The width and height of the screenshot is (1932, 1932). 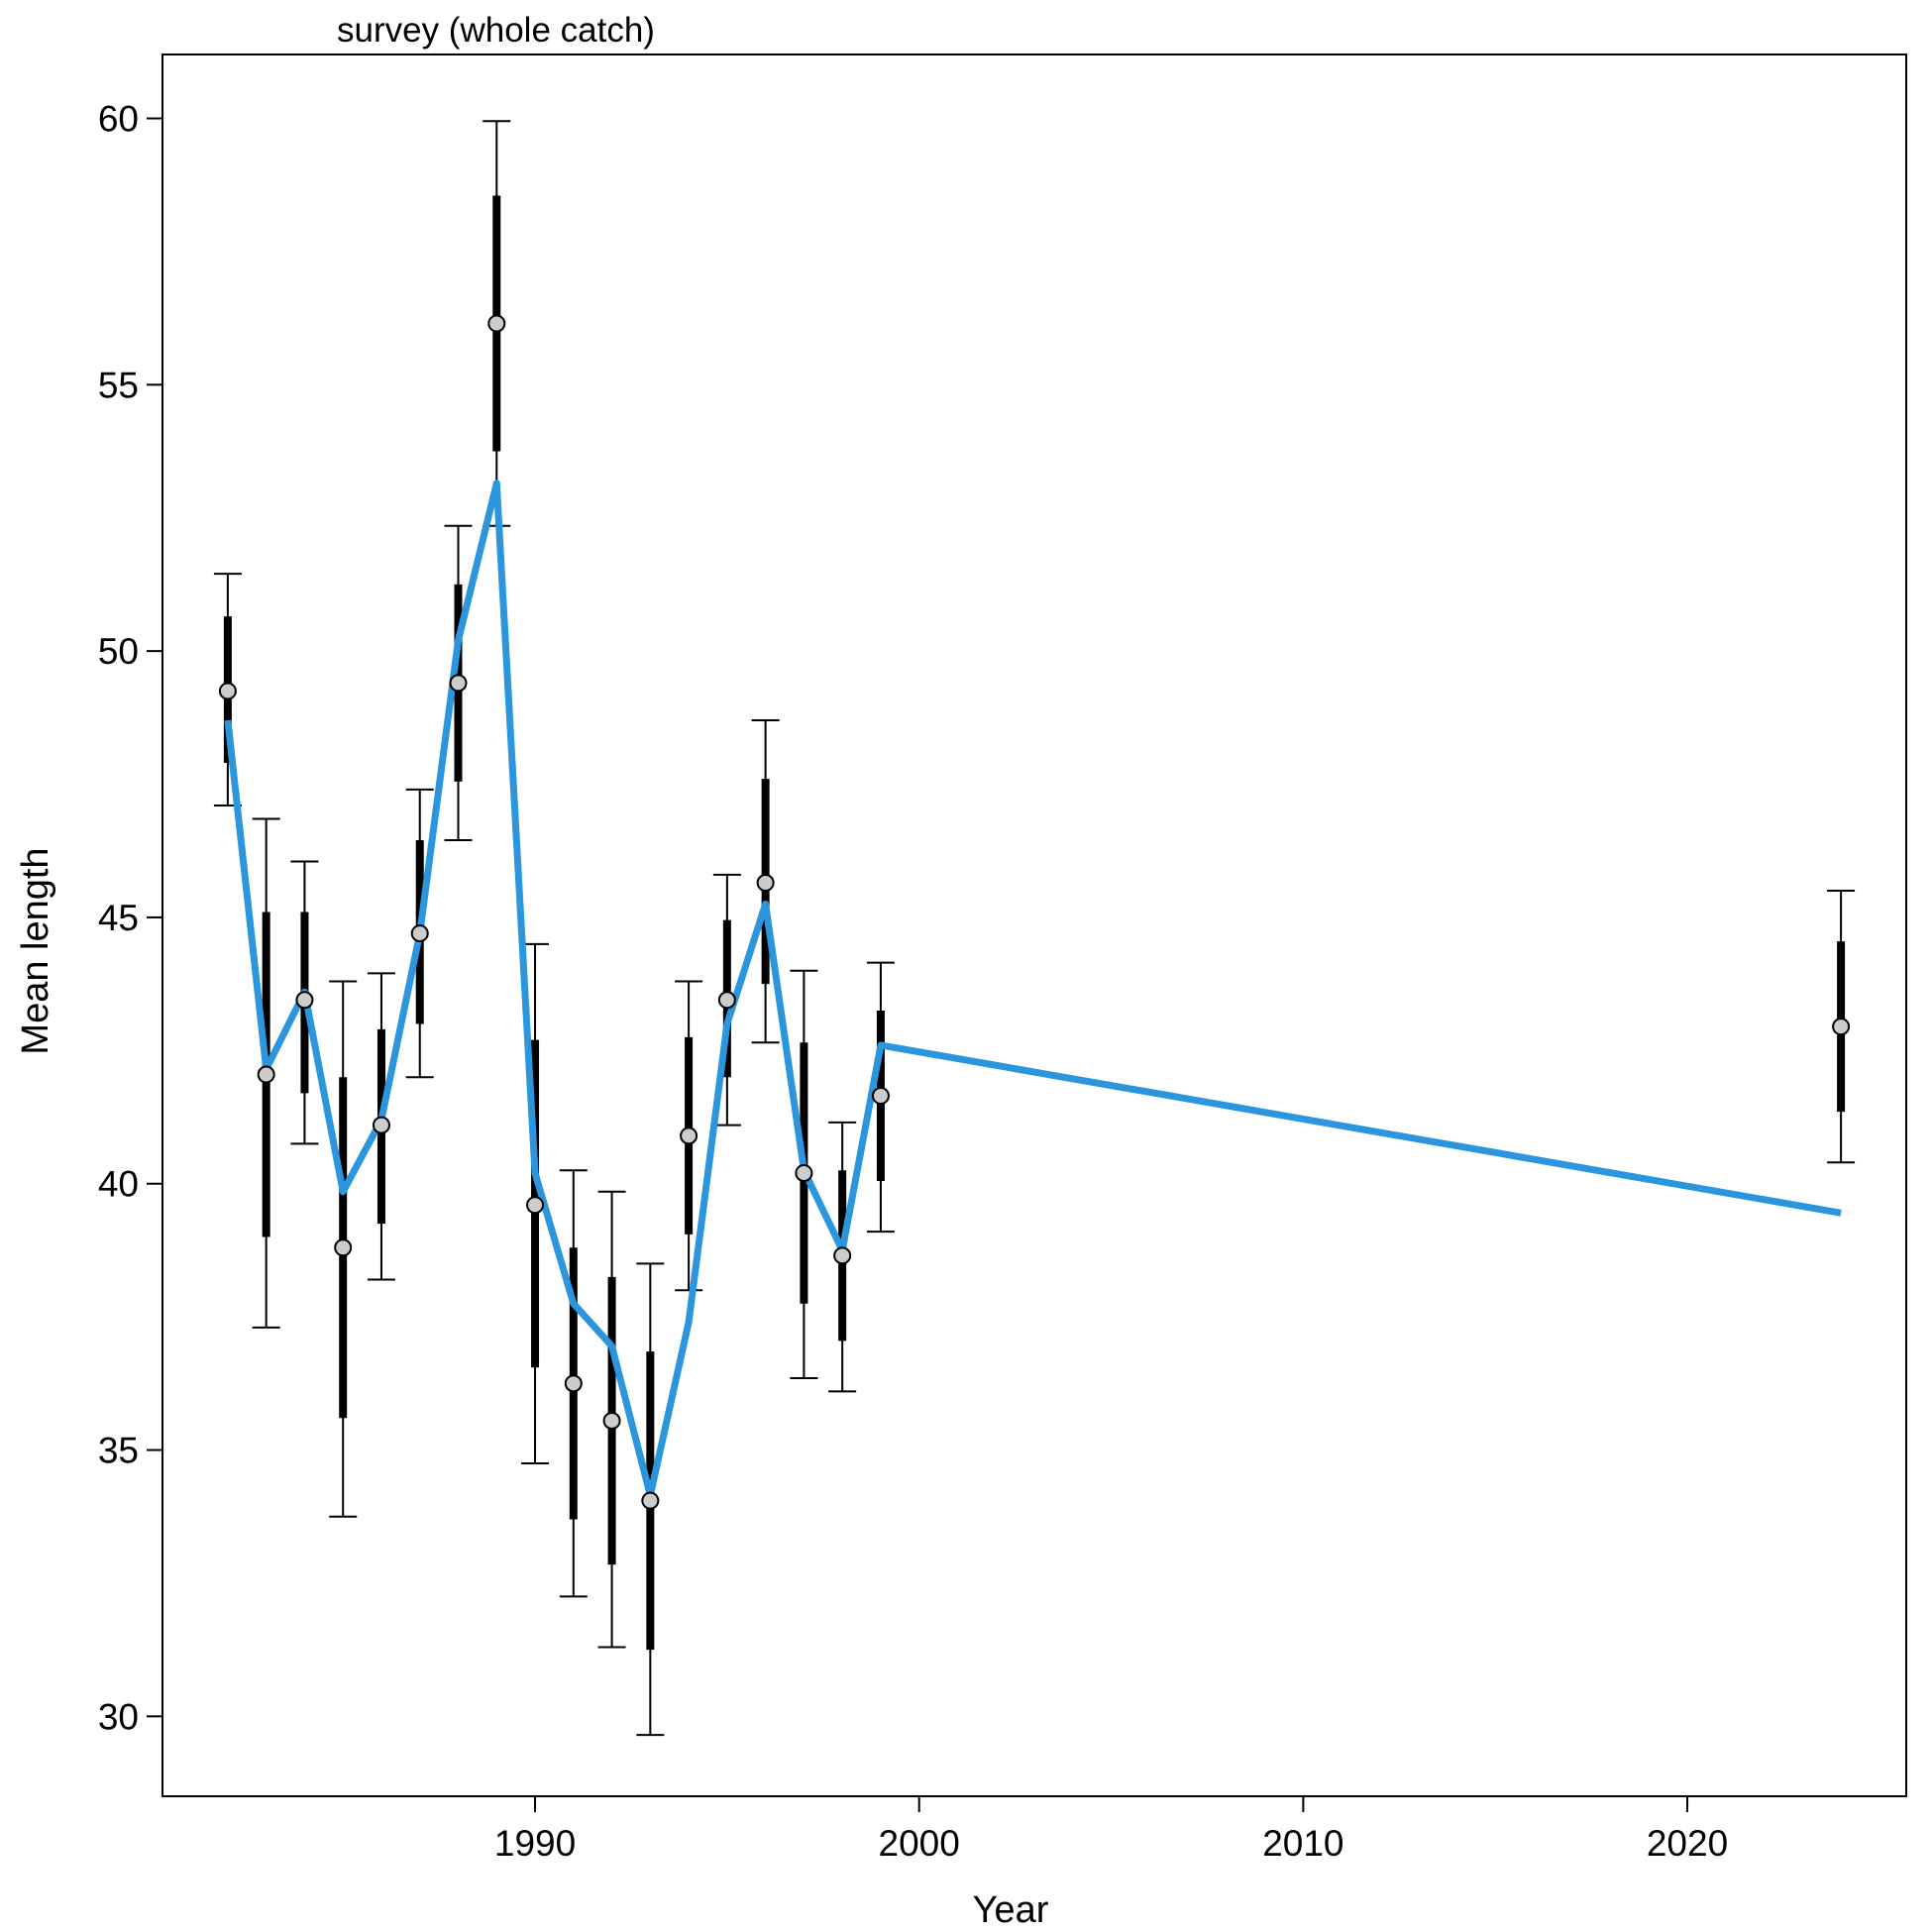 What do you see at coordinates (919, 1843) in the screenshot?
I see `x-tick-label: 2000` at bounding box center [919, 1843].